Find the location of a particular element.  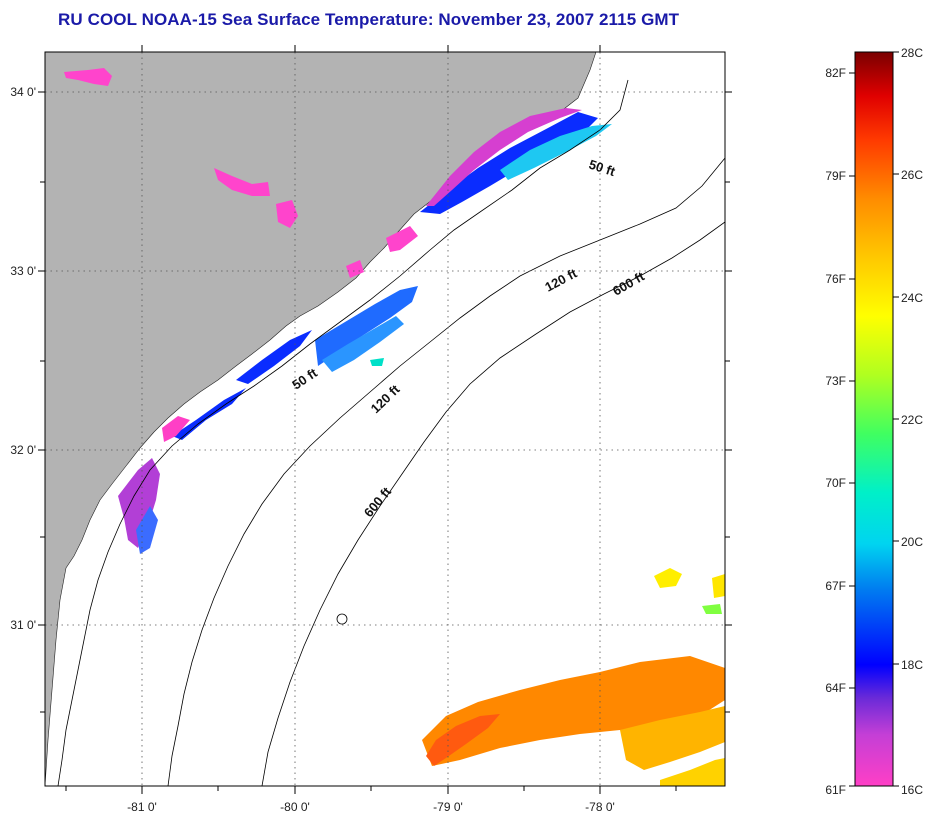

contour-label-120ft-north: 120 ft is located at coordinates (561, 280).